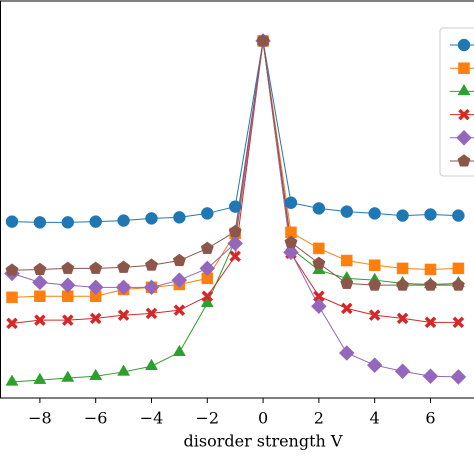  I want to click on x-tick-label: −6, so click(96, 418).